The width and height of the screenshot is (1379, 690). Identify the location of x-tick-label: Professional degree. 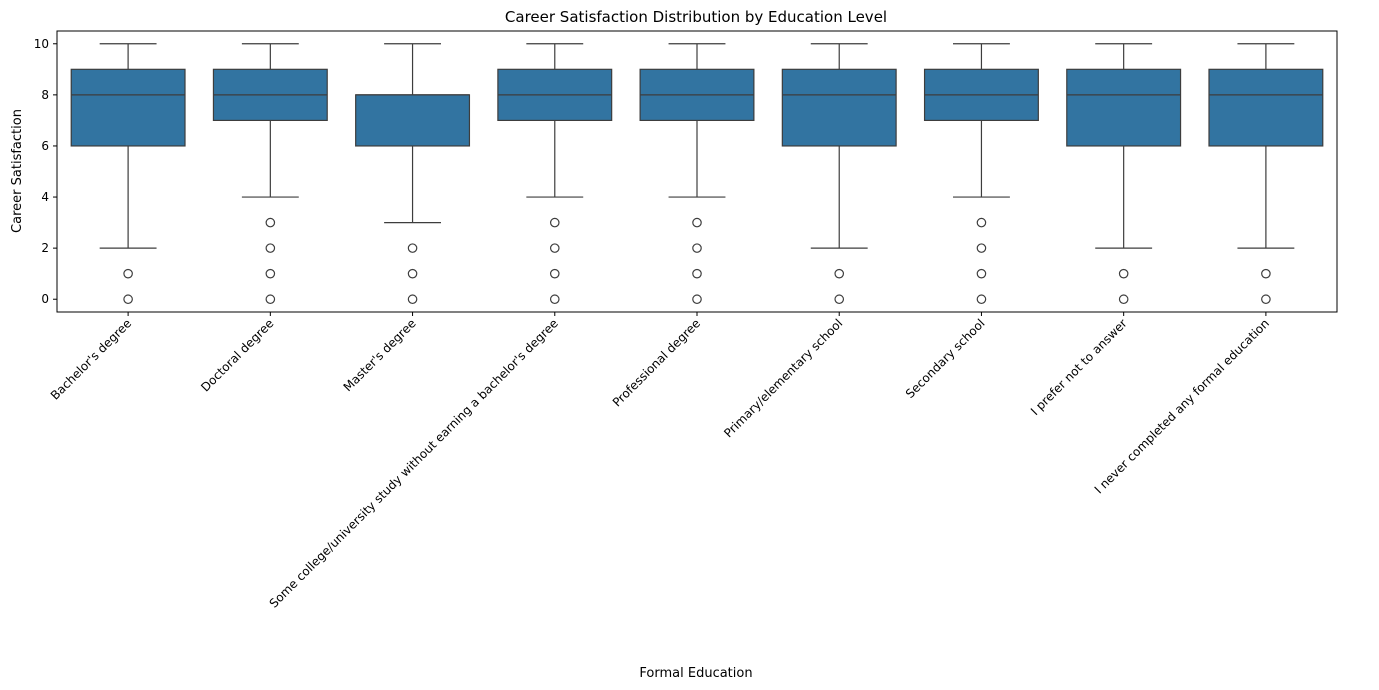
(656, 362).